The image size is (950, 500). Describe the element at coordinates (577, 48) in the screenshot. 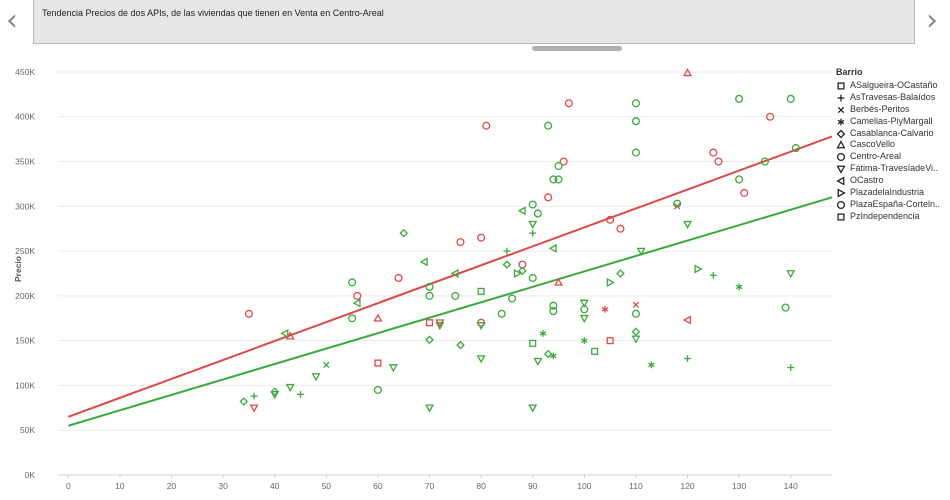

I see `caption-scrollbar` at that location.